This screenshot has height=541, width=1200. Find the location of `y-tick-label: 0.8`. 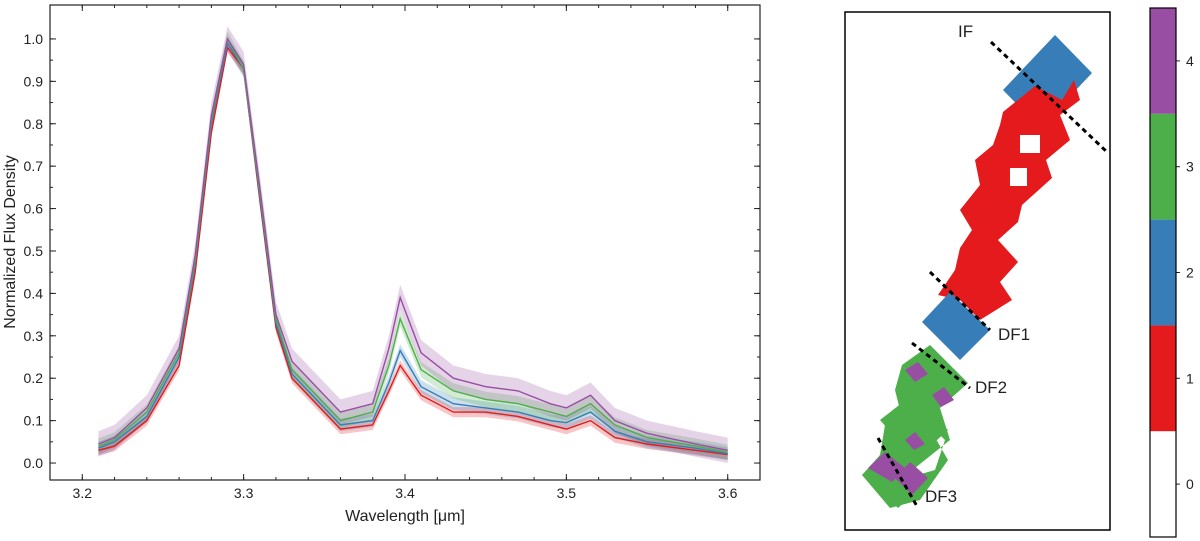

y-tick-label: 0.8 is located at coordinates (34, 124).